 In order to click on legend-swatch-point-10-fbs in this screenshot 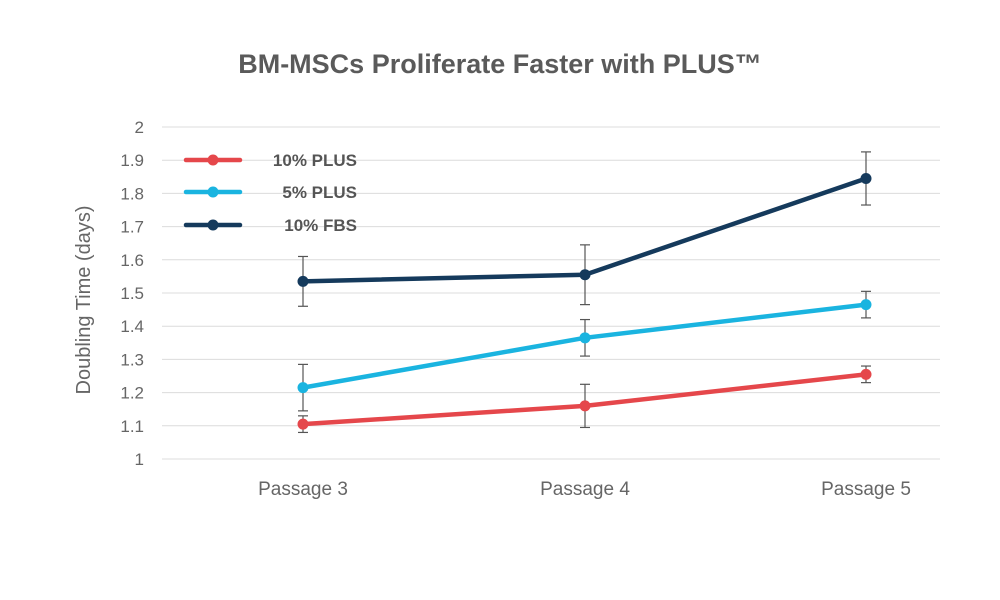, I will do `click(213, 225)`.